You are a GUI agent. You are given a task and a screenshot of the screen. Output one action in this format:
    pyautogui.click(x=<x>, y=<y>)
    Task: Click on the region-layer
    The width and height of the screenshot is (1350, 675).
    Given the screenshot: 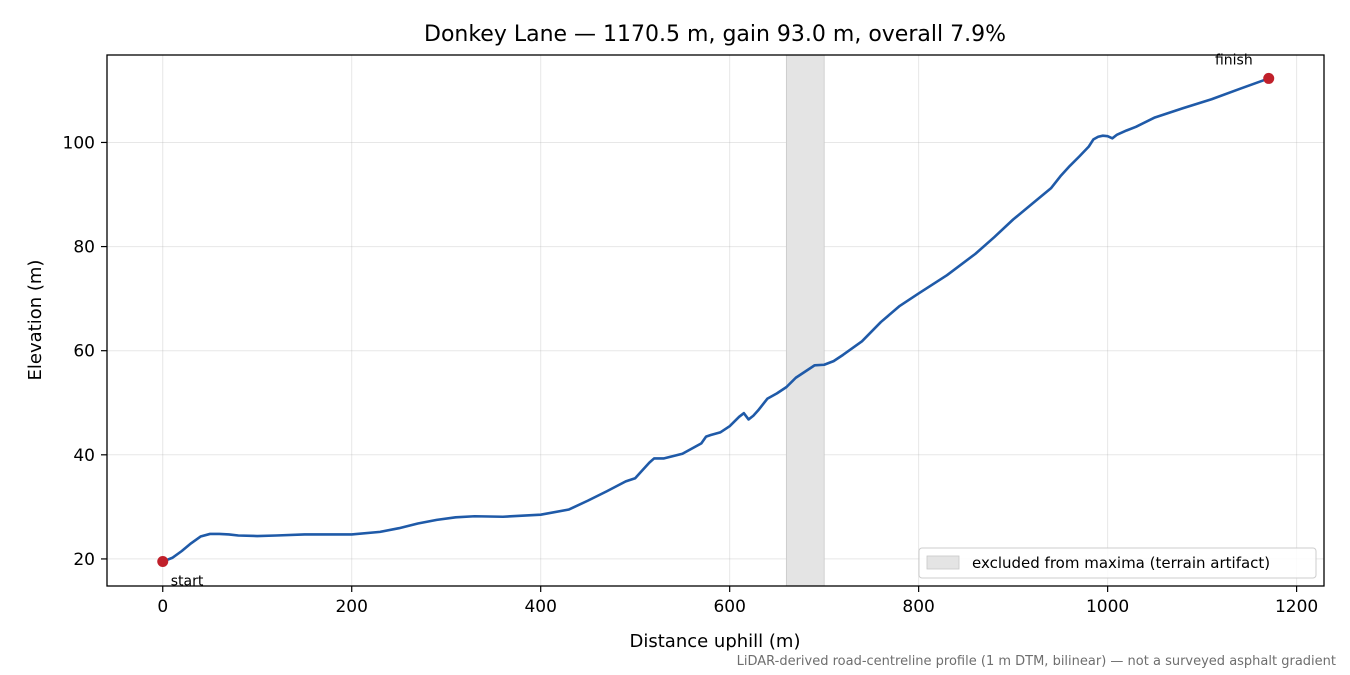 What is the action you would take?
    pyautogui.click(x=805, y=320)
    